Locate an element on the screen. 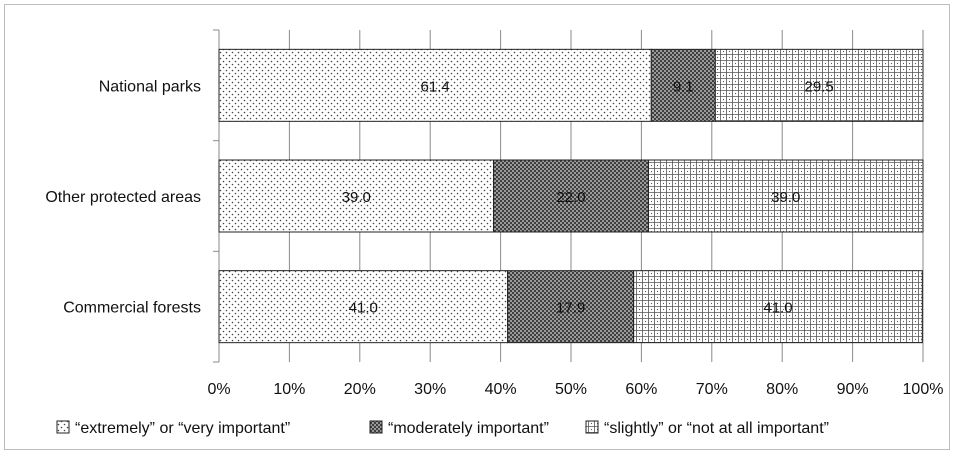 The width and height of the screenshot is (956, 456). data-label: 22.0 is located at coordinates (570, 197).